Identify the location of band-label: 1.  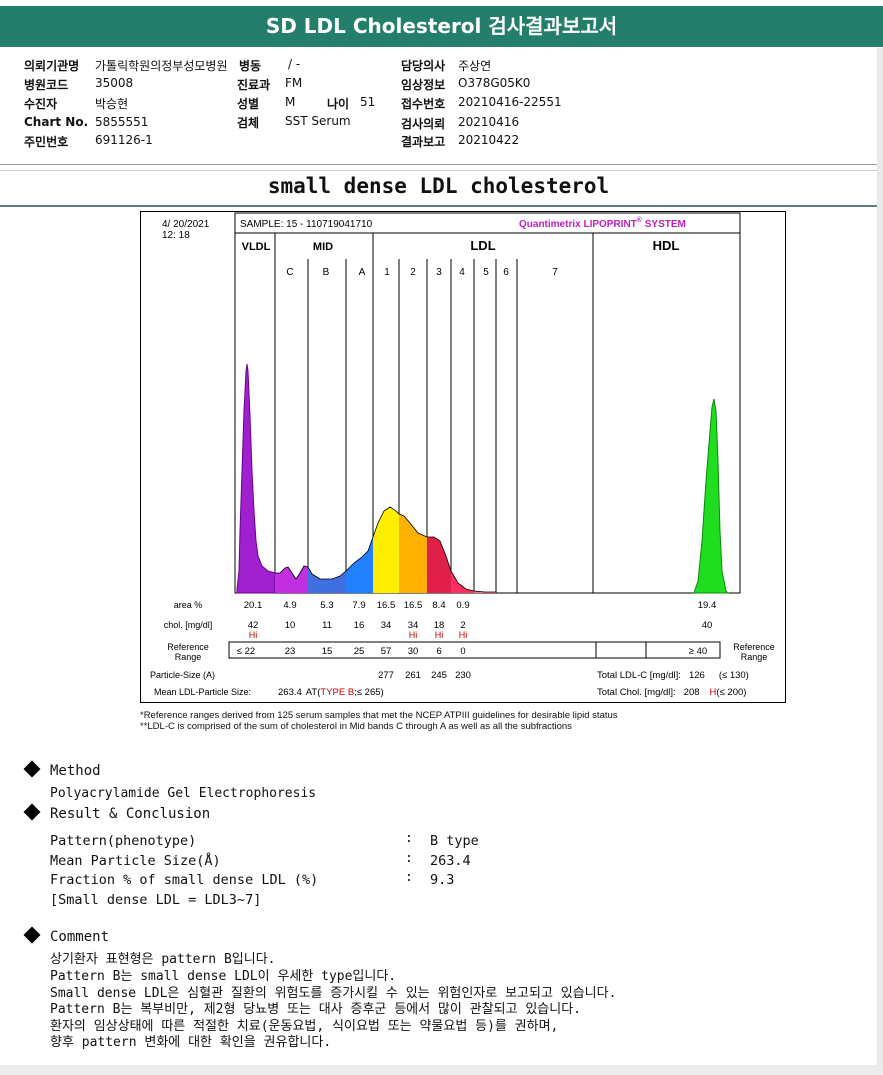
(387, 272).